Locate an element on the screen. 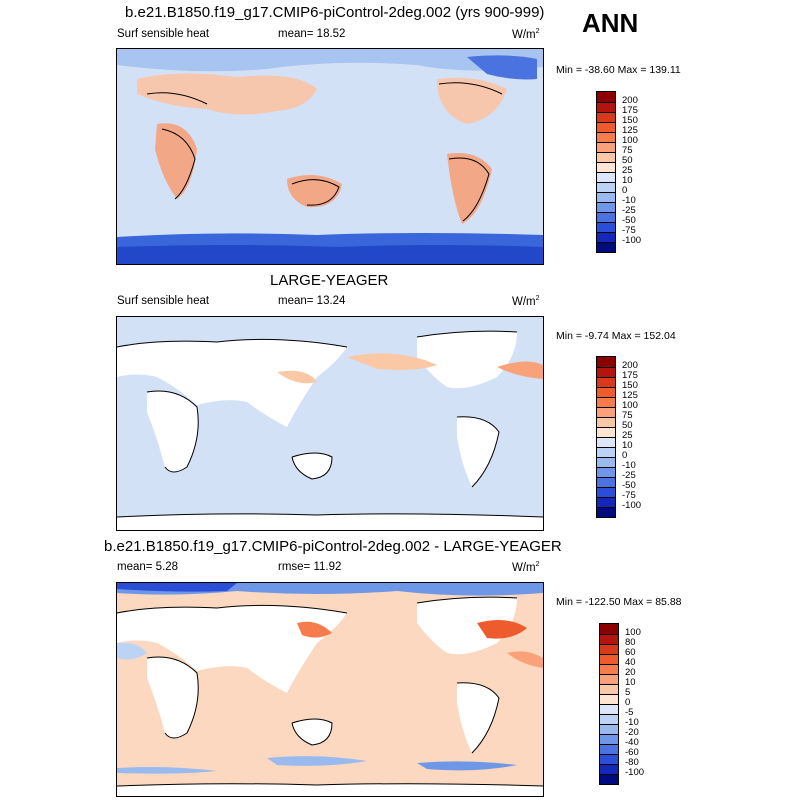 Image resolution: width=800 pixels, height=800 pixels. panel-2-variable-label: Surf sensible heat is located at coordinates (163, 301).